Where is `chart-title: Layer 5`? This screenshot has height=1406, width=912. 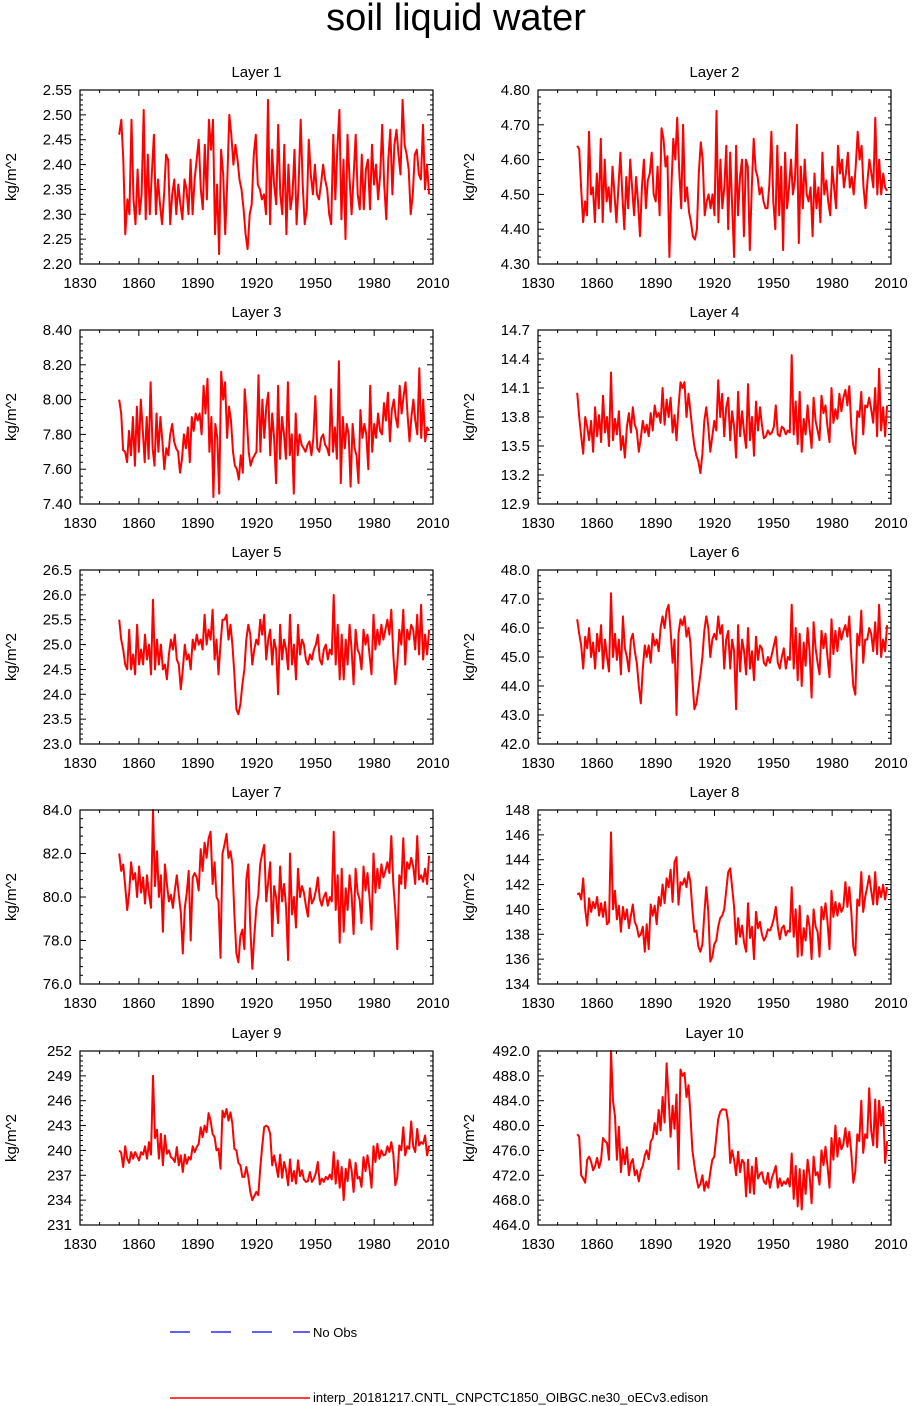
chart-title: Layer 5 is located at coordinates (256, 552).